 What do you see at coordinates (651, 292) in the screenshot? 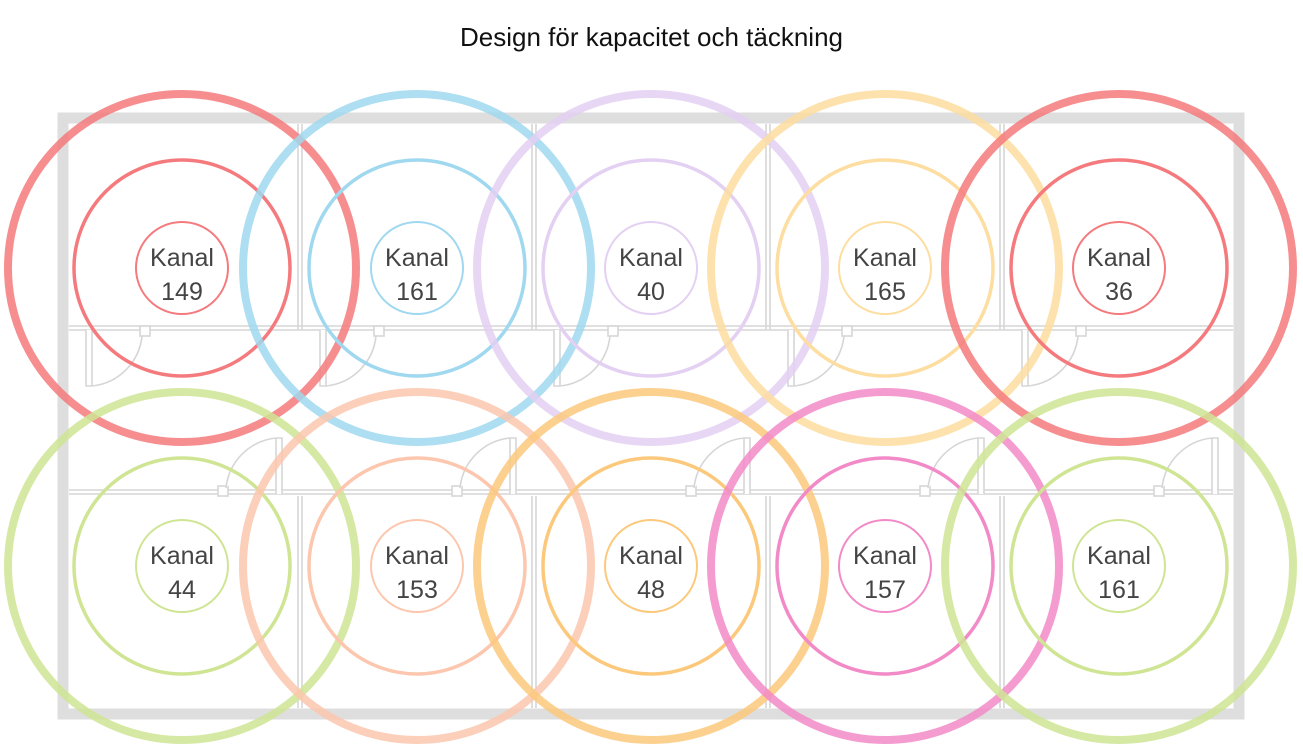
I see `channel-number: 40` at bounding box center [651, 292].